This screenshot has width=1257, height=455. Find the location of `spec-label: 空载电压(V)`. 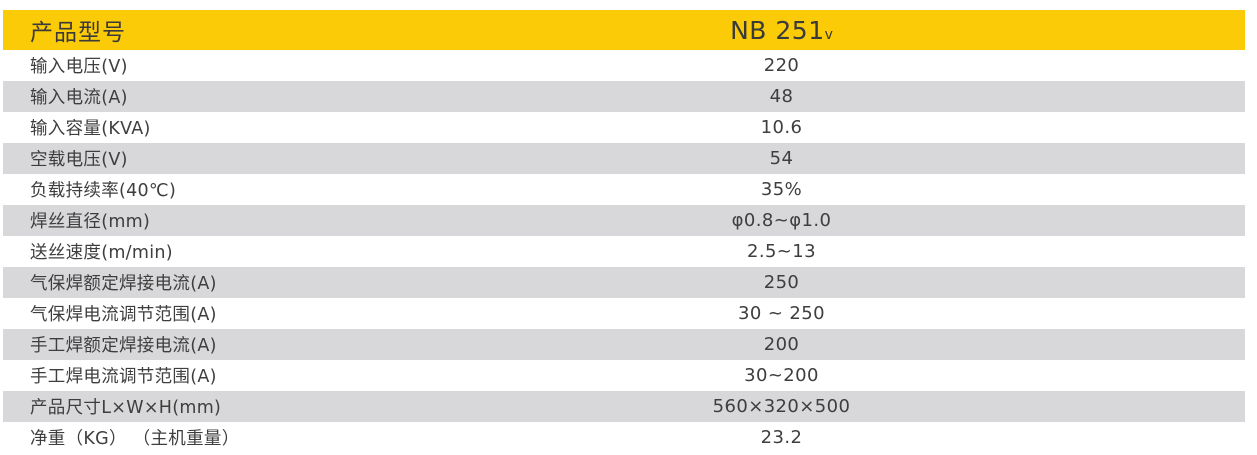

spec-label: 空载电压(V) is located at coordinates (79, 160).